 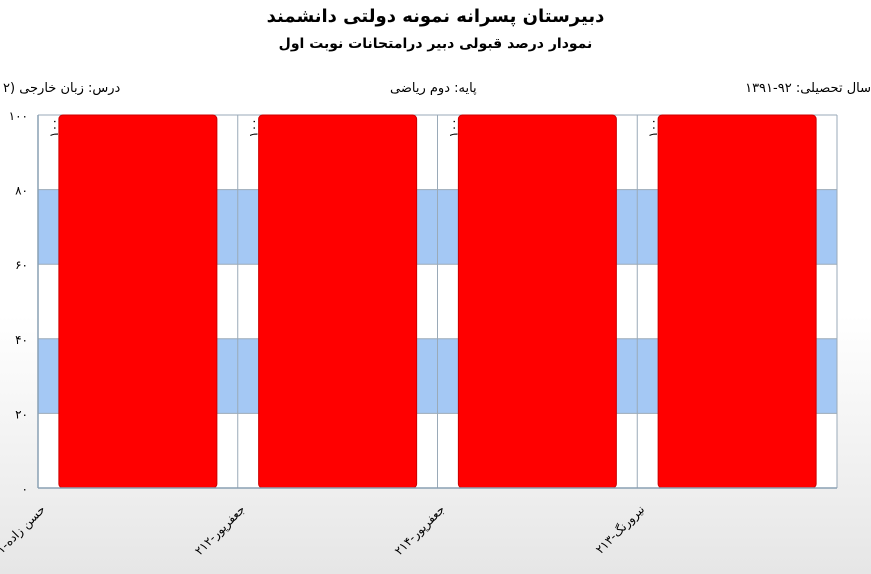 I want to click on course-label: درس: زبان خارجی (۲, so click(x=62, y=88).